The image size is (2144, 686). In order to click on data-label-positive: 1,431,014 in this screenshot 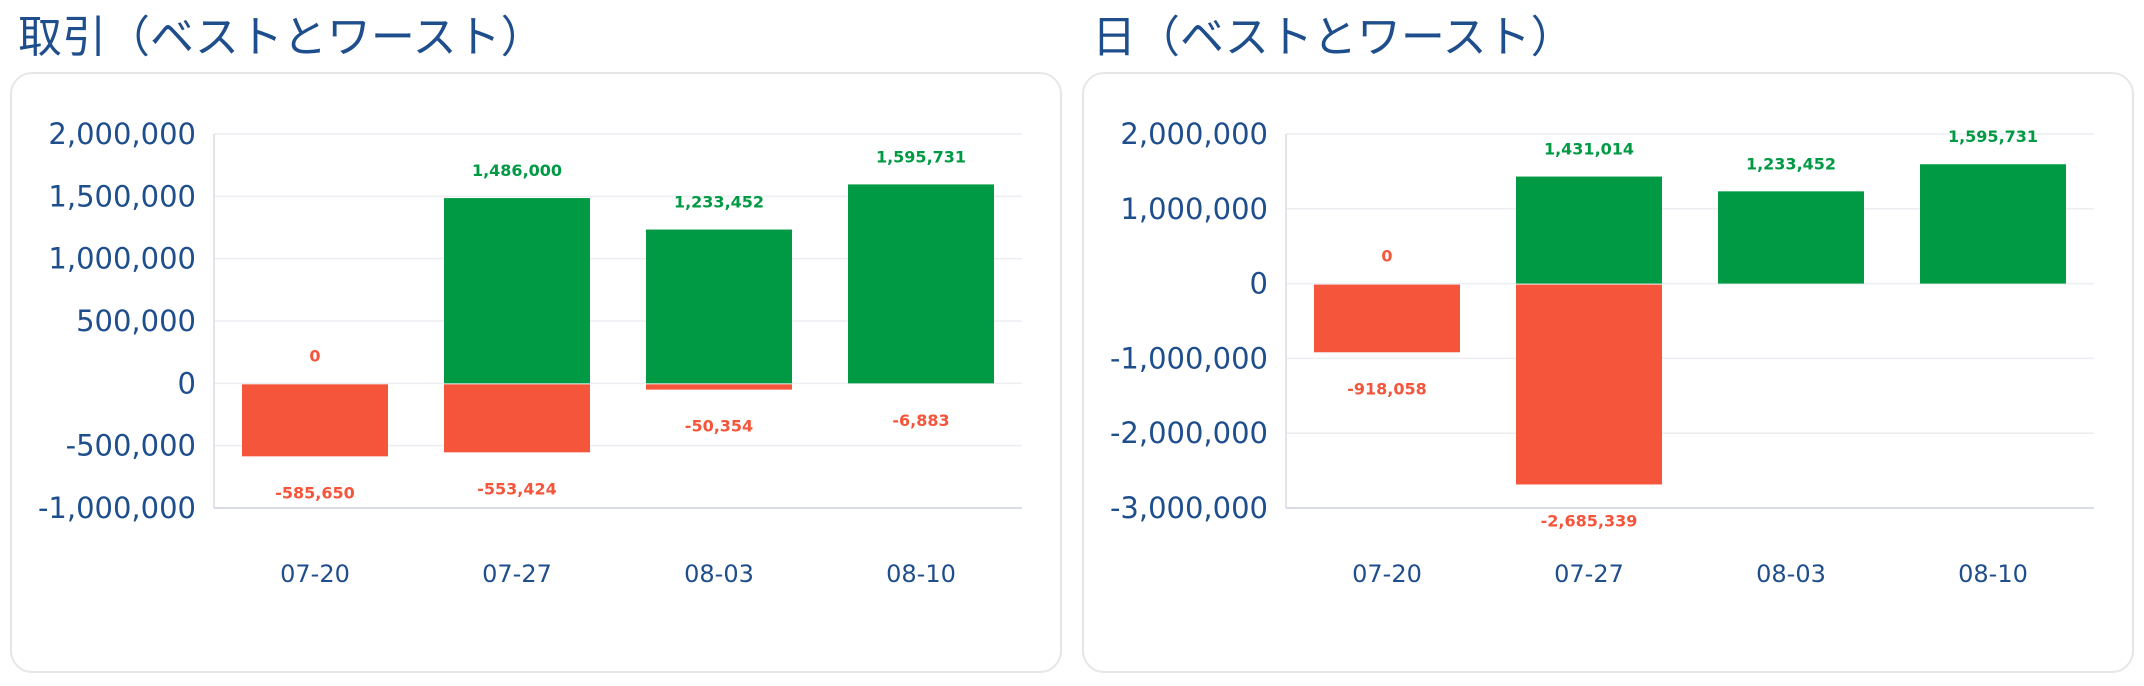, I will do `click(1589, 149)`.